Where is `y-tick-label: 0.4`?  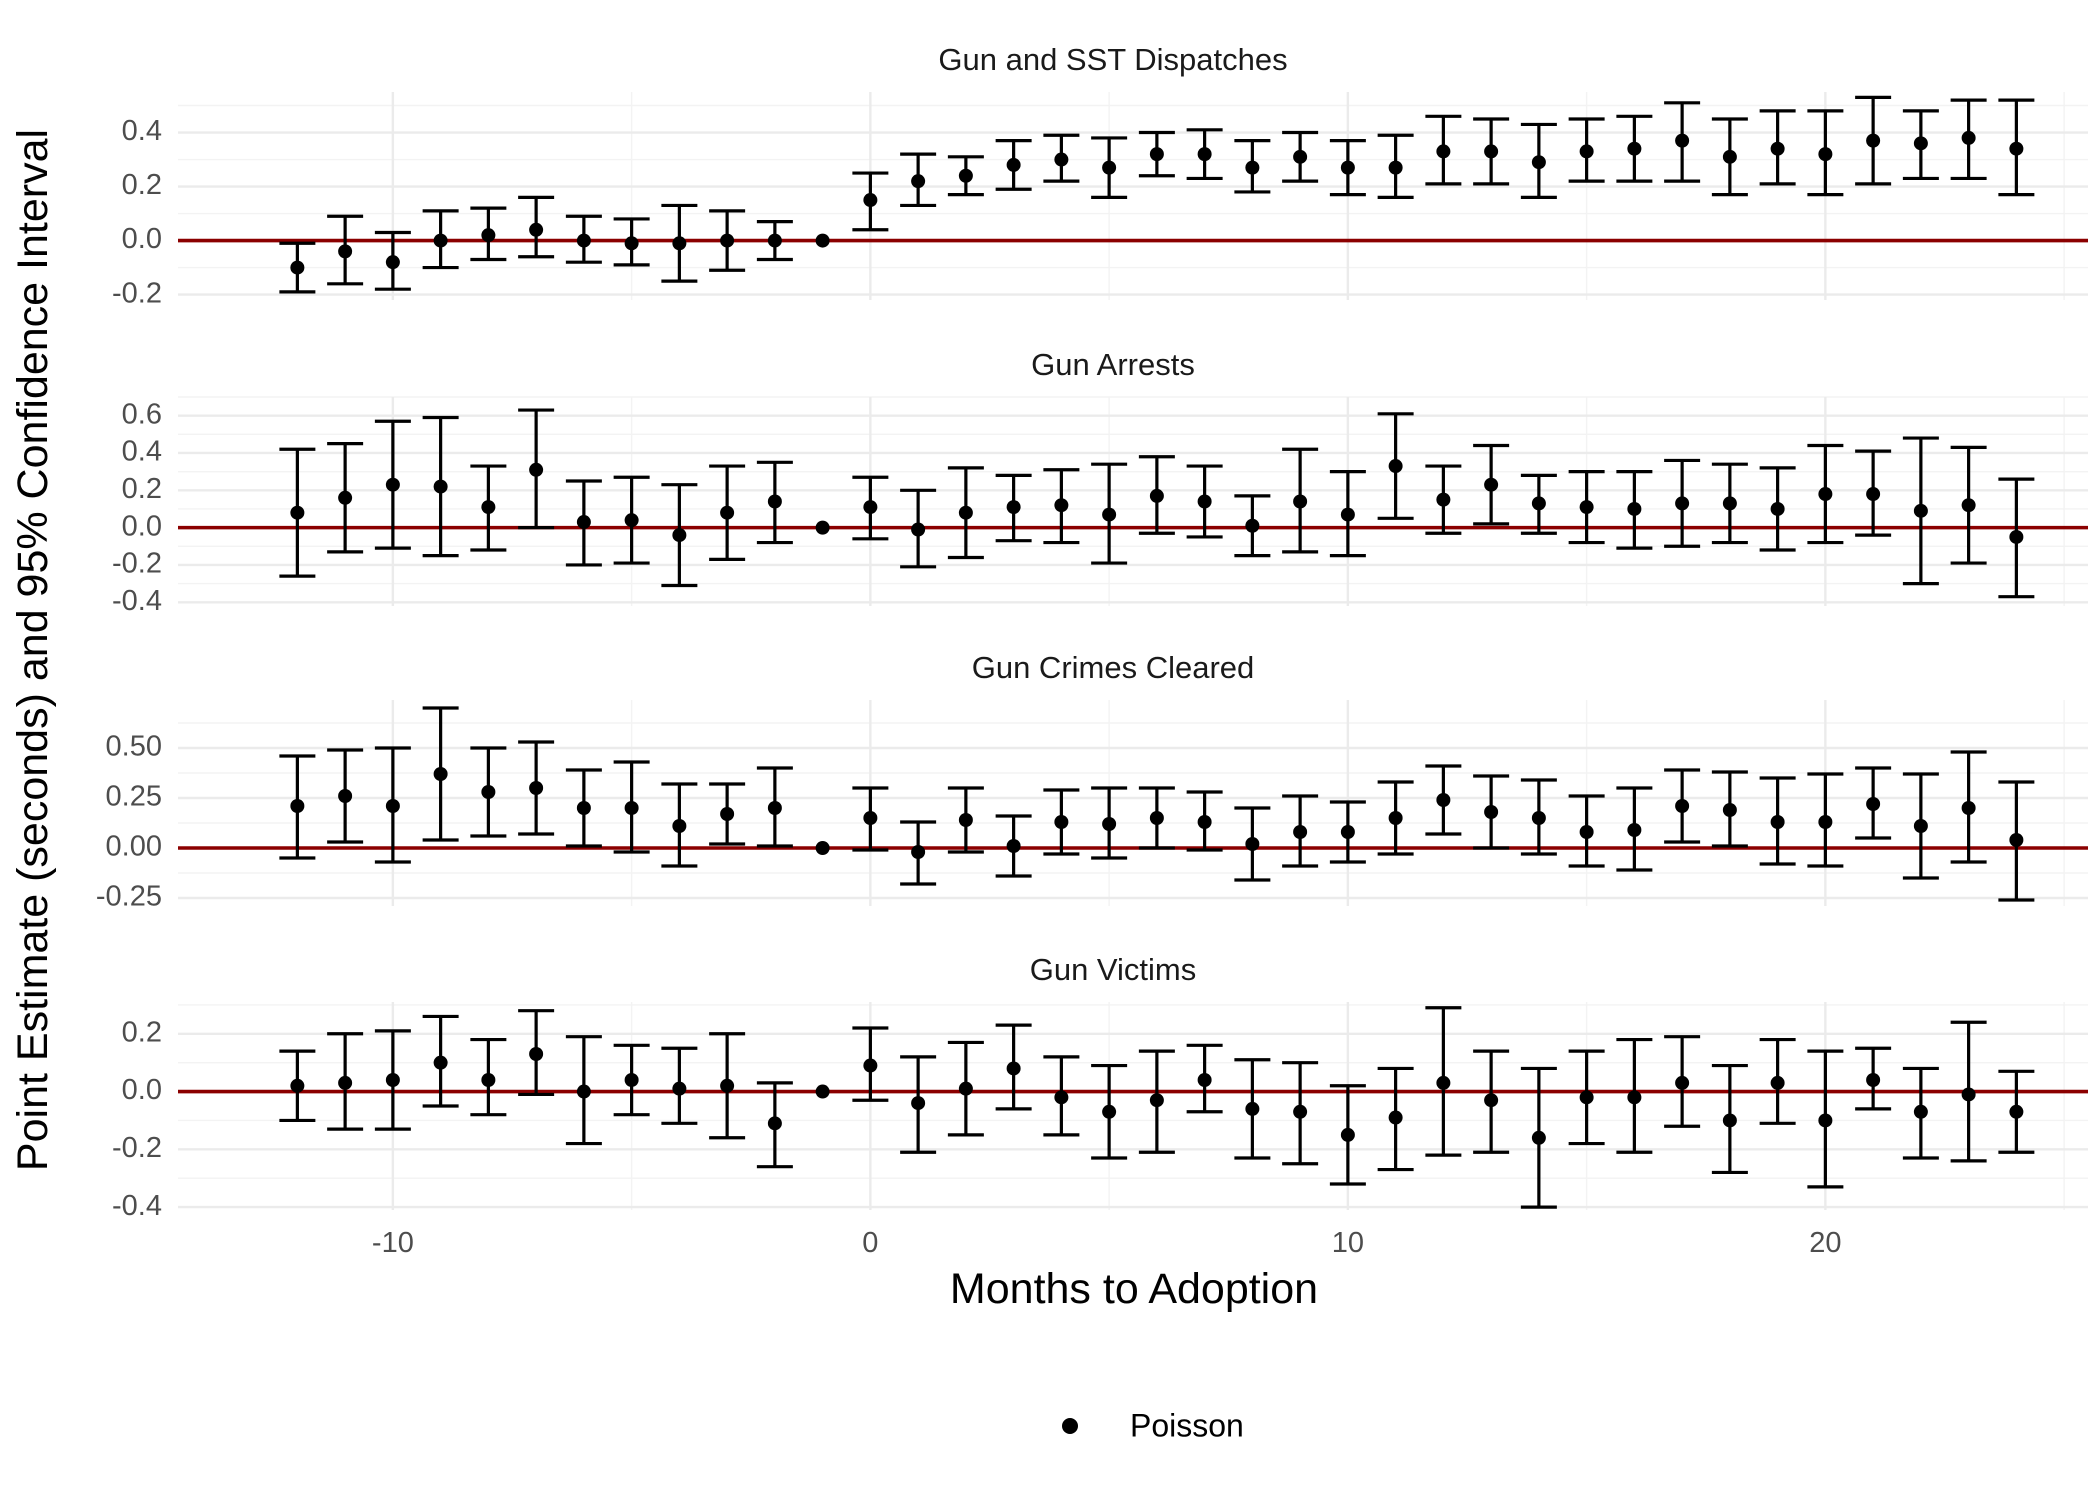 y-tick-label: 0.4 is located at coordinates (142, 452).